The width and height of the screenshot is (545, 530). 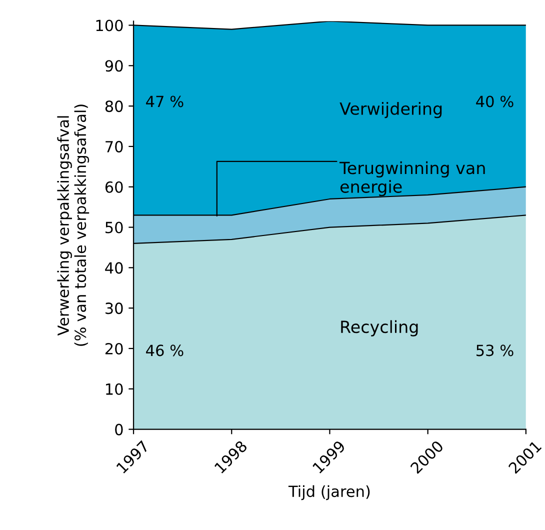 I want to click on y-tick-label: 30, so click(x=114, y=308).